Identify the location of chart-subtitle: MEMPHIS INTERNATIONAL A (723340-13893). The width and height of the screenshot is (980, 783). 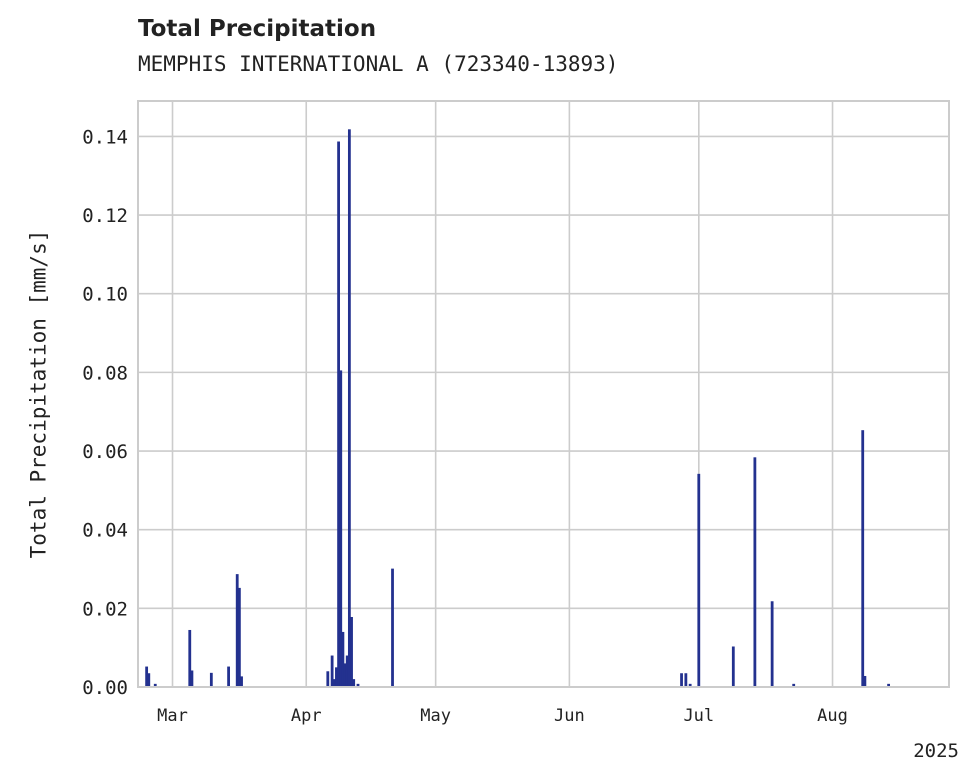
(378, 64).